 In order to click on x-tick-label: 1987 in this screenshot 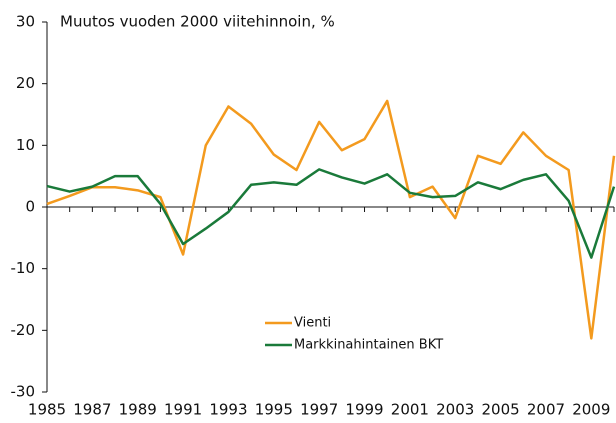, I will do `click(92, 410)`.